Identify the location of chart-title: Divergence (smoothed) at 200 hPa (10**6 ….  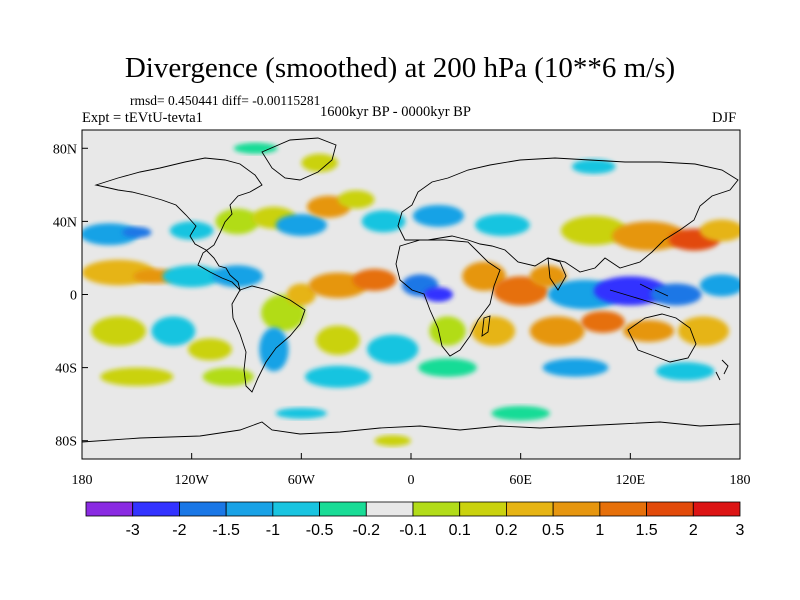
(400, 68).